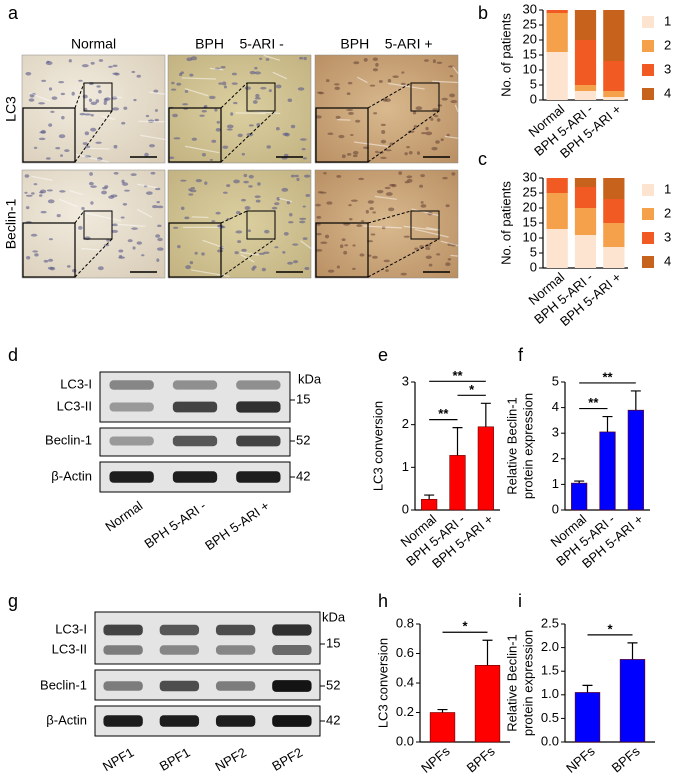  What do you see at coordinates (383, 355) in the screenshot?
I see `panel-label: e` at bounding box center [383, 355].